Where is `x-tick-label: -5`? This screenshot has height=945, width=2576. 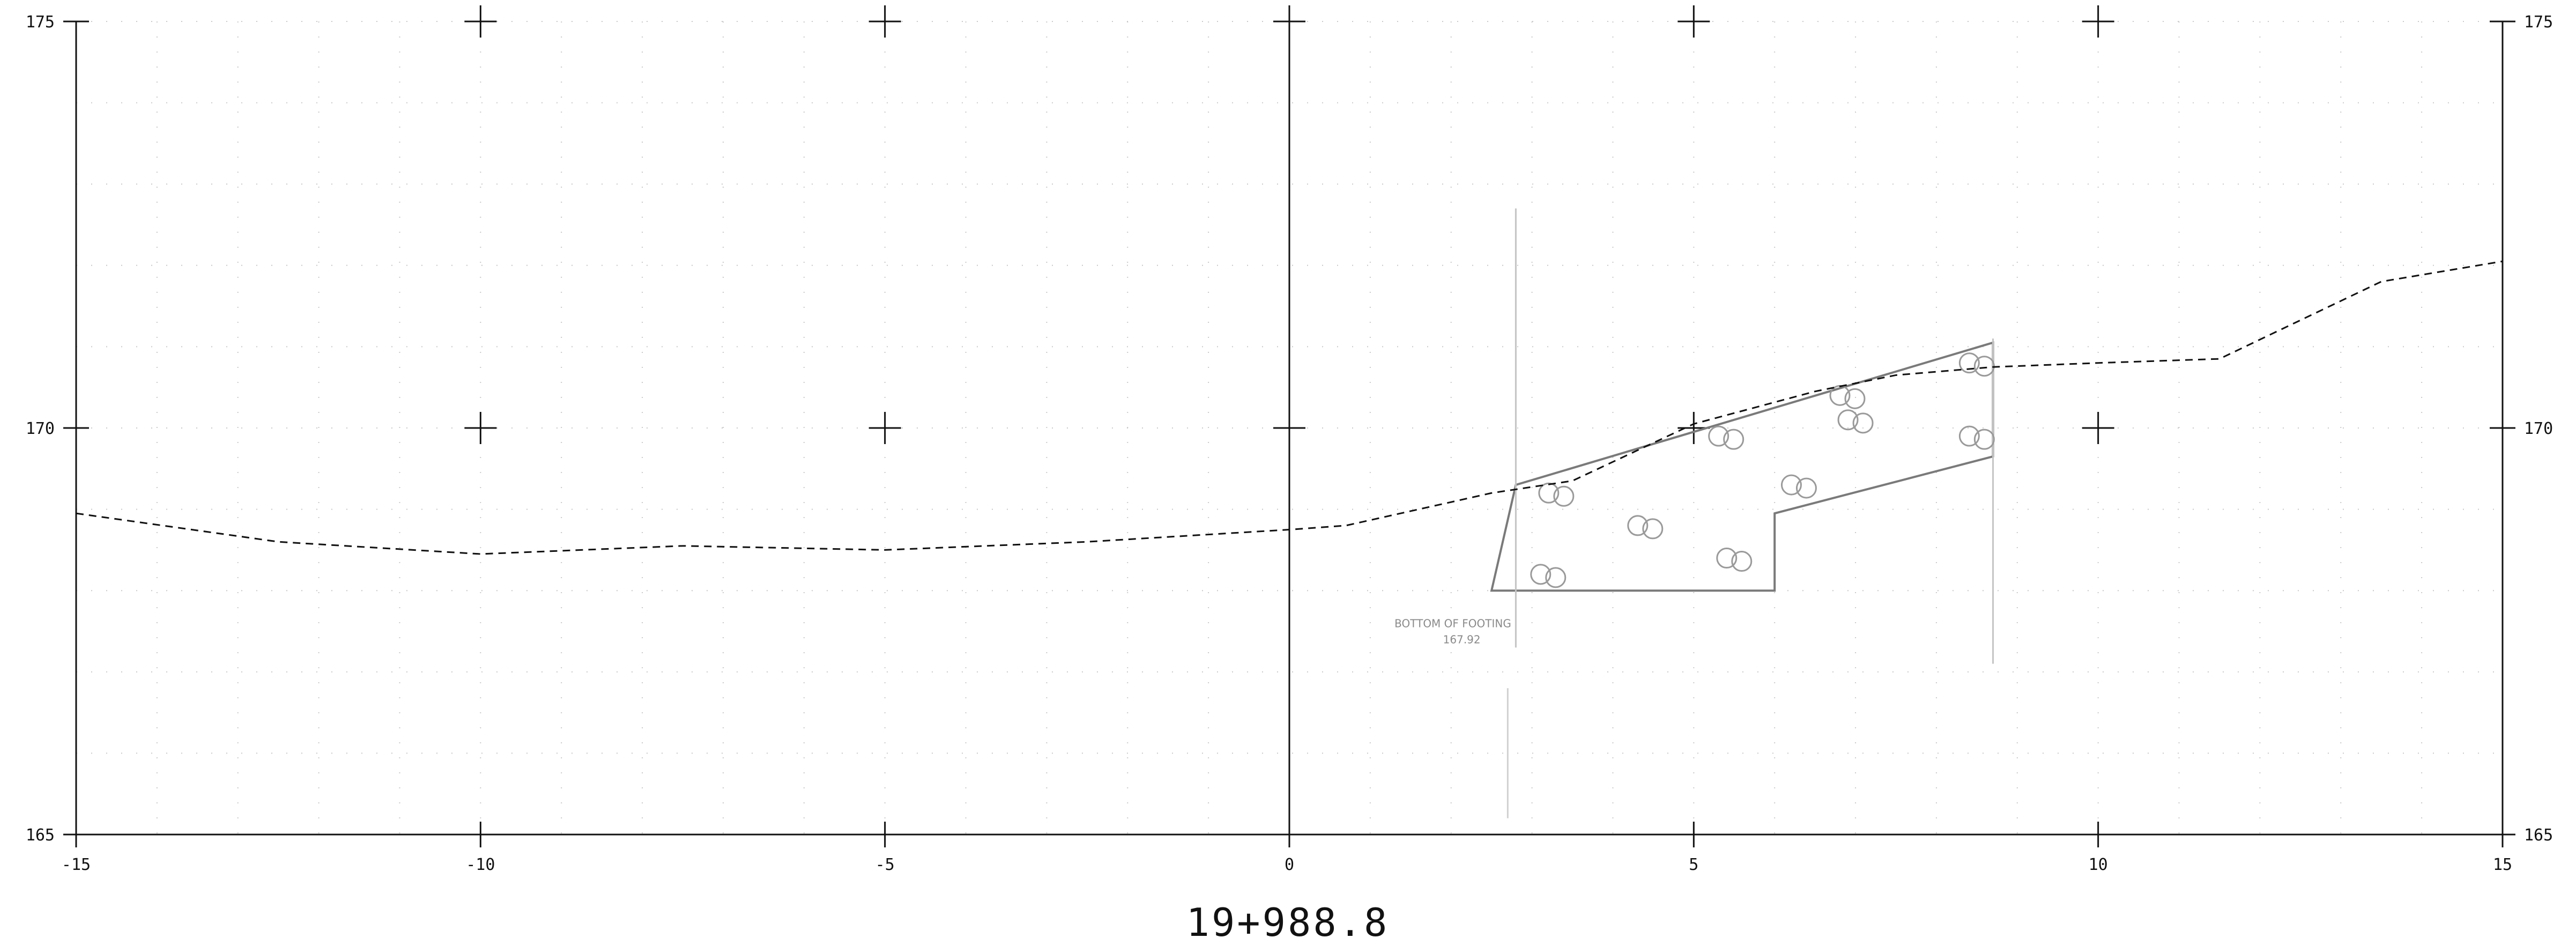 x-tick-label: -5 is located at coordinates (885, 864).